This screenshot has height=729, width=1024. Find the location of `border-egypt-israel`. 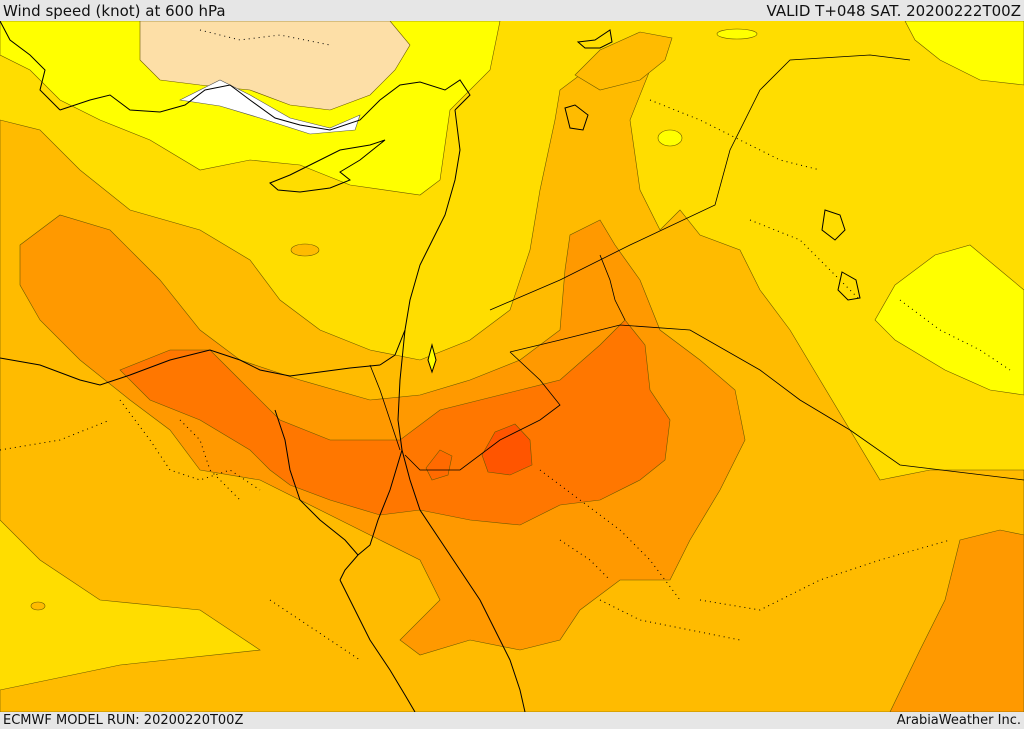

border-egypt-israel is located at coordinates (385, 407).